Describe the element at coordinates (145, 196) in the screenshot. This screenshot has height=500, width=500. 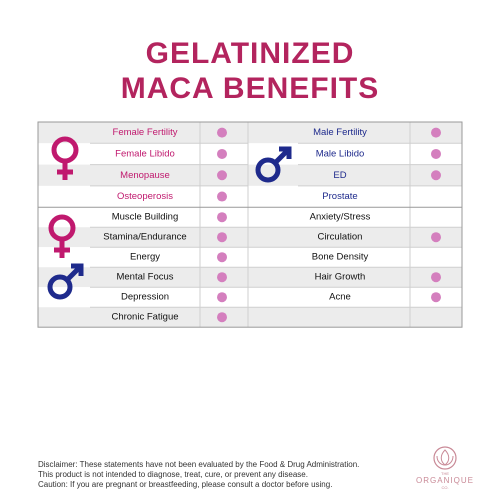
I see `benefit-label: Osteoperosis` at that location.